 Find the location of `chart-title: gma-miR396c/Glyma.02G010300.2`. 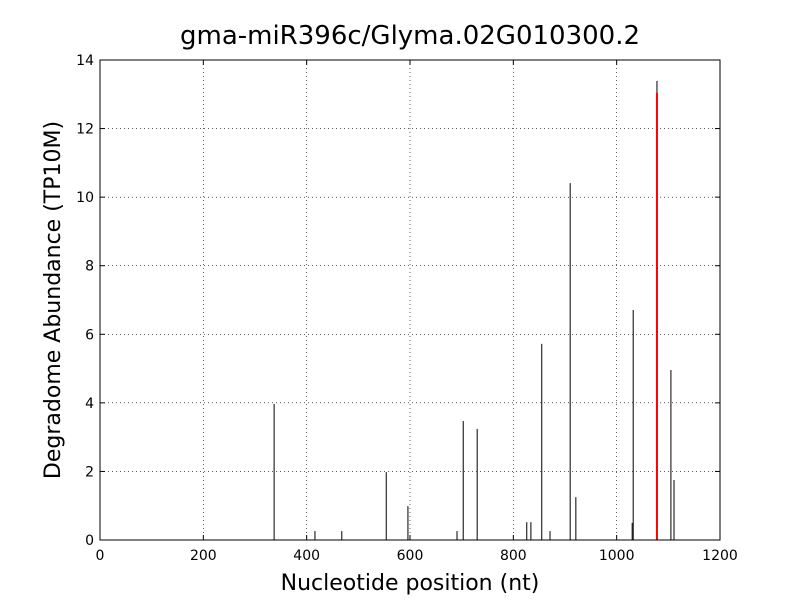

chart-title: gma-miR396c/Glyma.02G010300.2 is located at coordinates (410, 36).